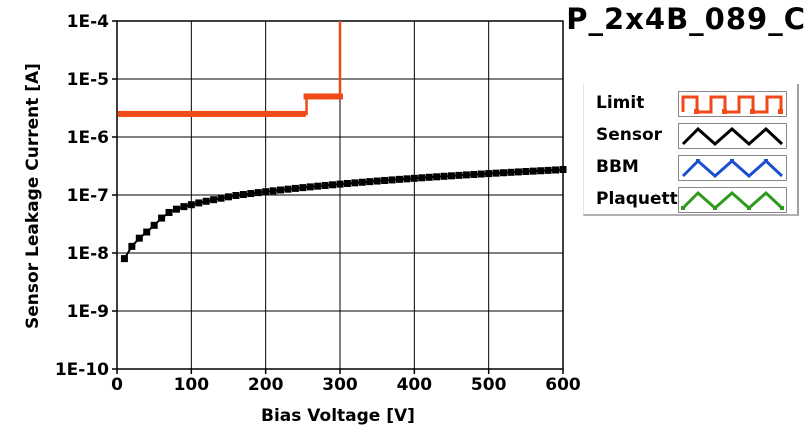  I want to click on y-tick-label: 1E-6, so click(88, 138).